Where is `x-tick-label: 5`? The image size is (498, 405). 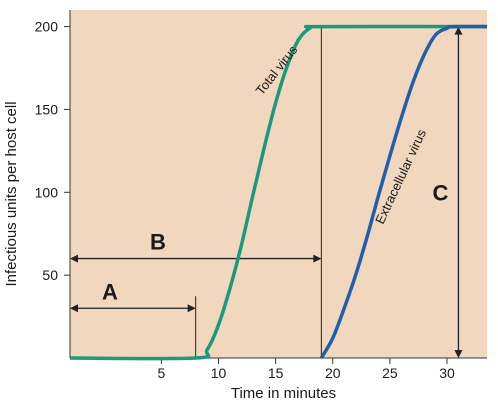 x-tick-label: 5 is located at coordinates (161, 373).